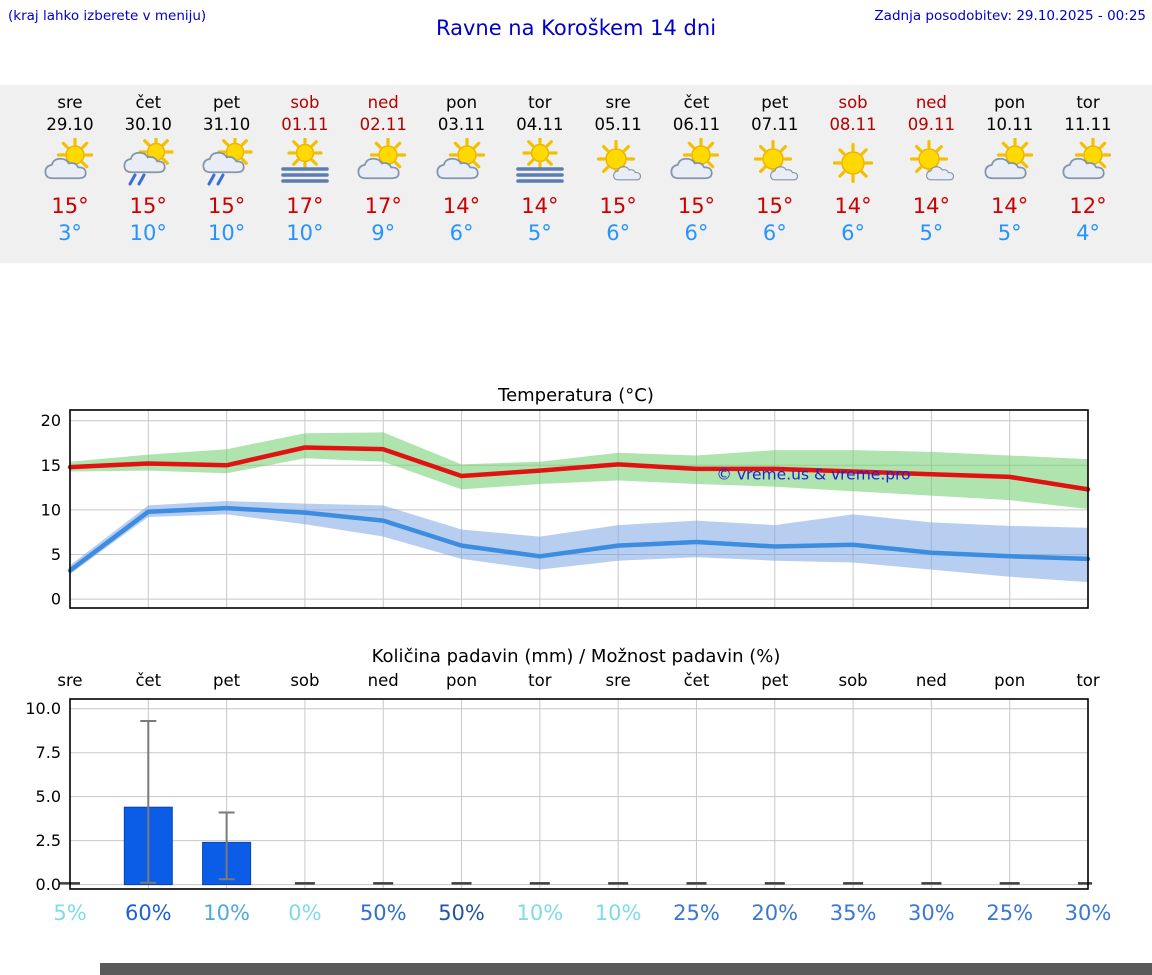 This screenshot has width=1152, height=975. Describe the element at coordinates (813, 475) in the screenshot. I see `watermark-link: © vreme.us & vreme.pro` at that location.